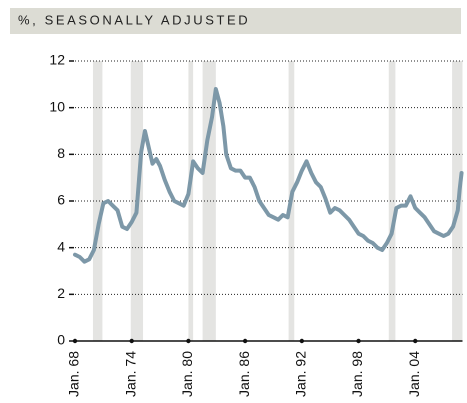 This screenshot has width=467, height=403. What do you see at coordinates (61, 153) in the screenshot?
I see `y-tick-label: 8` at bounding box center [61, 153].